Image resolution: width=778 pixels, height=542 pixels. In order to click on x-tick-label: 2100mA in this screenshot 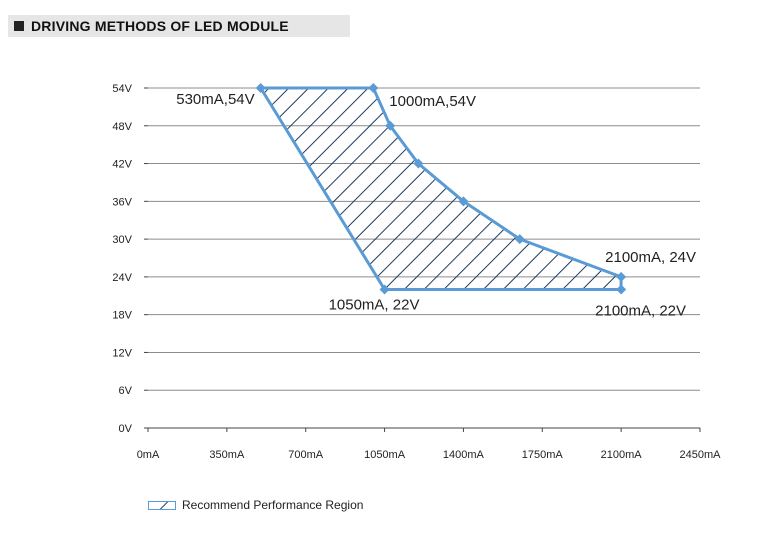, I will do `click(622, 455)`.